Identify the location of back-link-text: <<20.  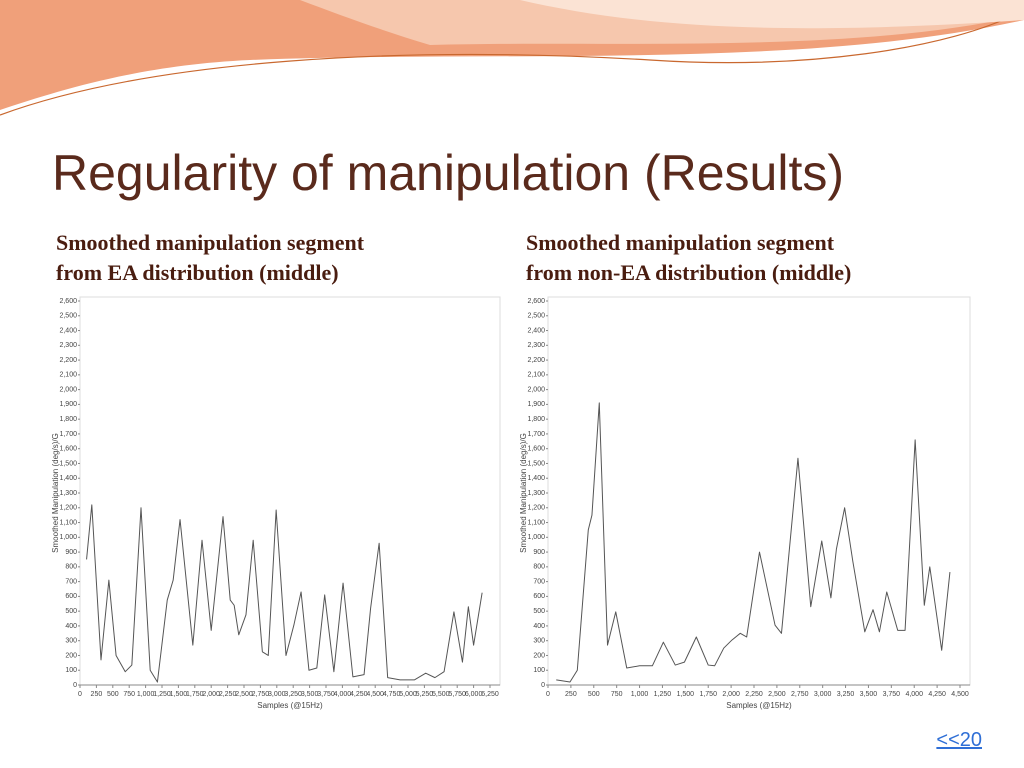
(959, 740).